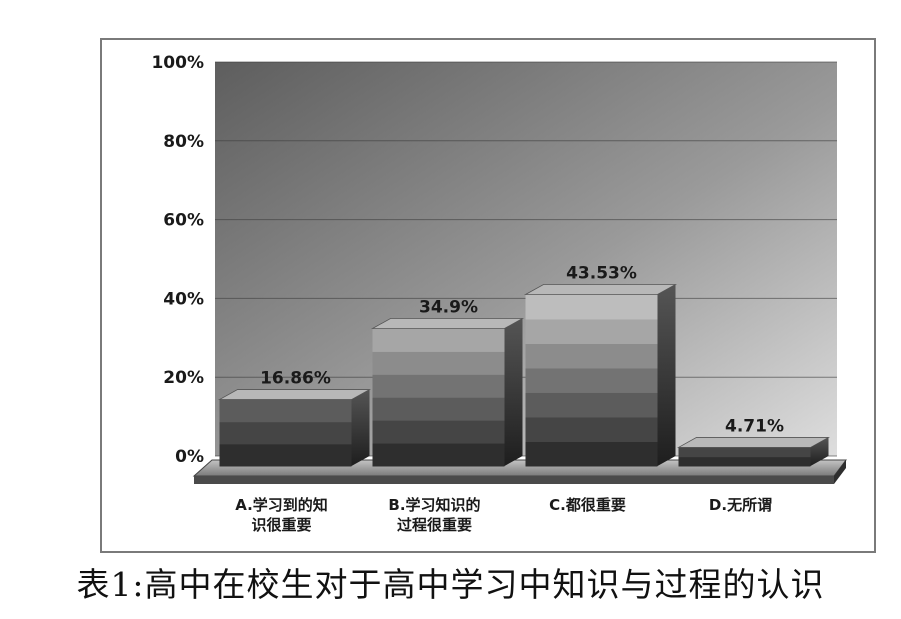 This screenshot has height=619, width=901. What do you see at coordinates (754, 426) in the screenshot?
I see `data-label: 4.71%` at bounding box center [754, 426].